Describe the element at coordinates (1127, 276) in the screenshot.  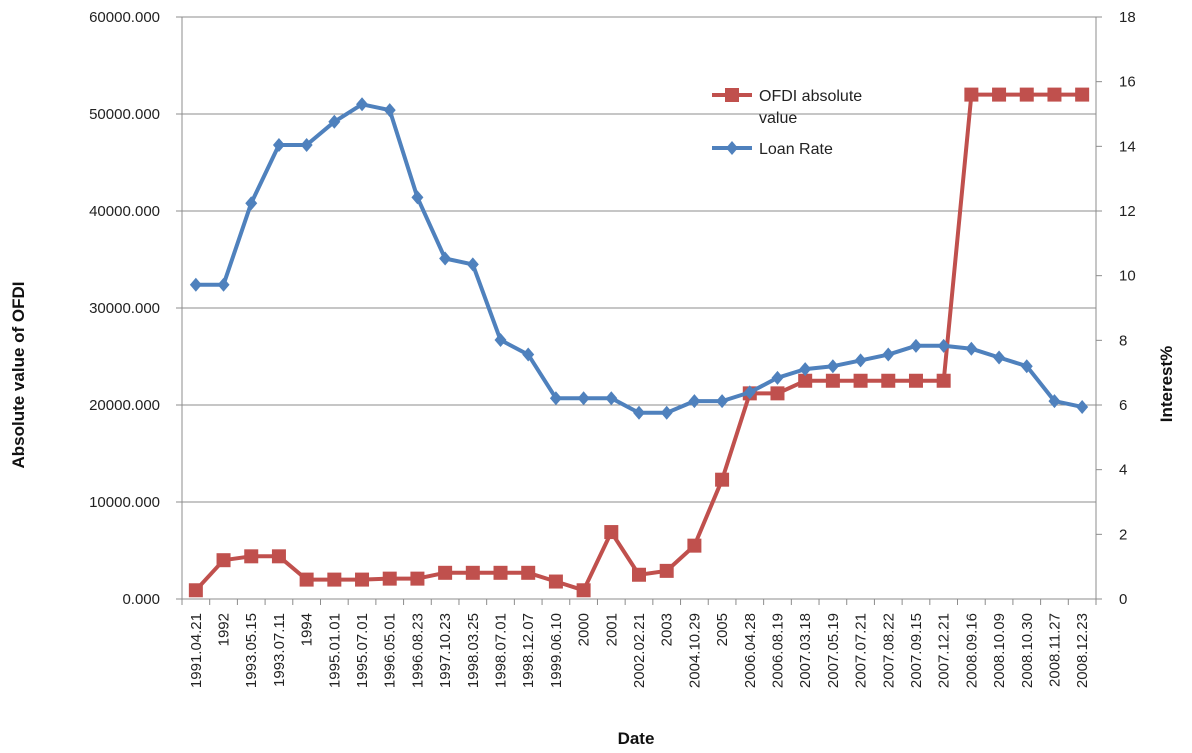
I see `y-right-tick-label: 10` at that location.